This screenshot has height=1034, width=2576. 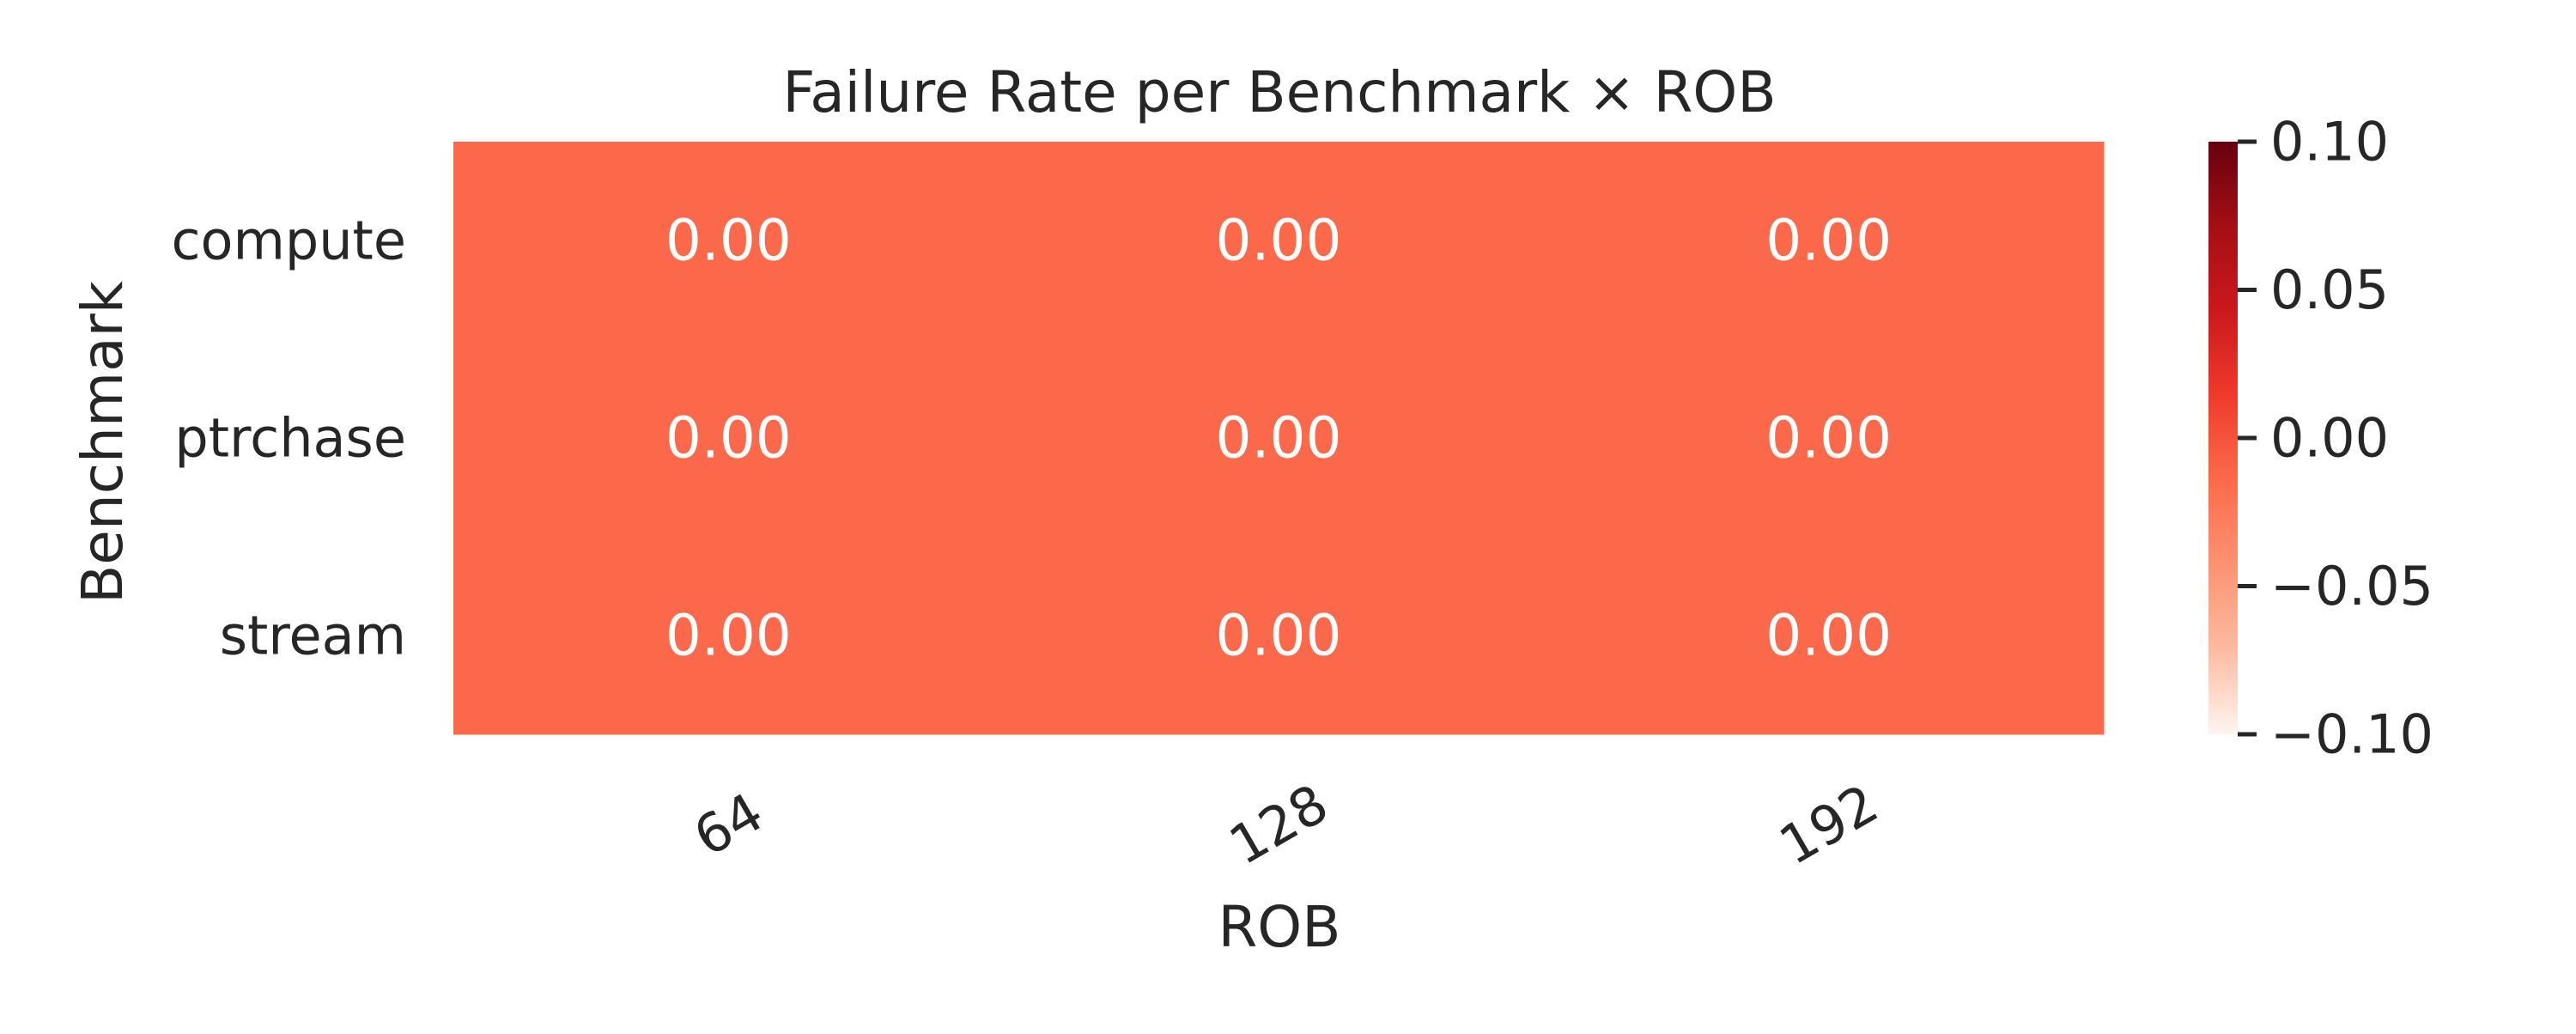 I want to click on y-tick-labels: compute ptrchase stream, so click(x=289, y=438).